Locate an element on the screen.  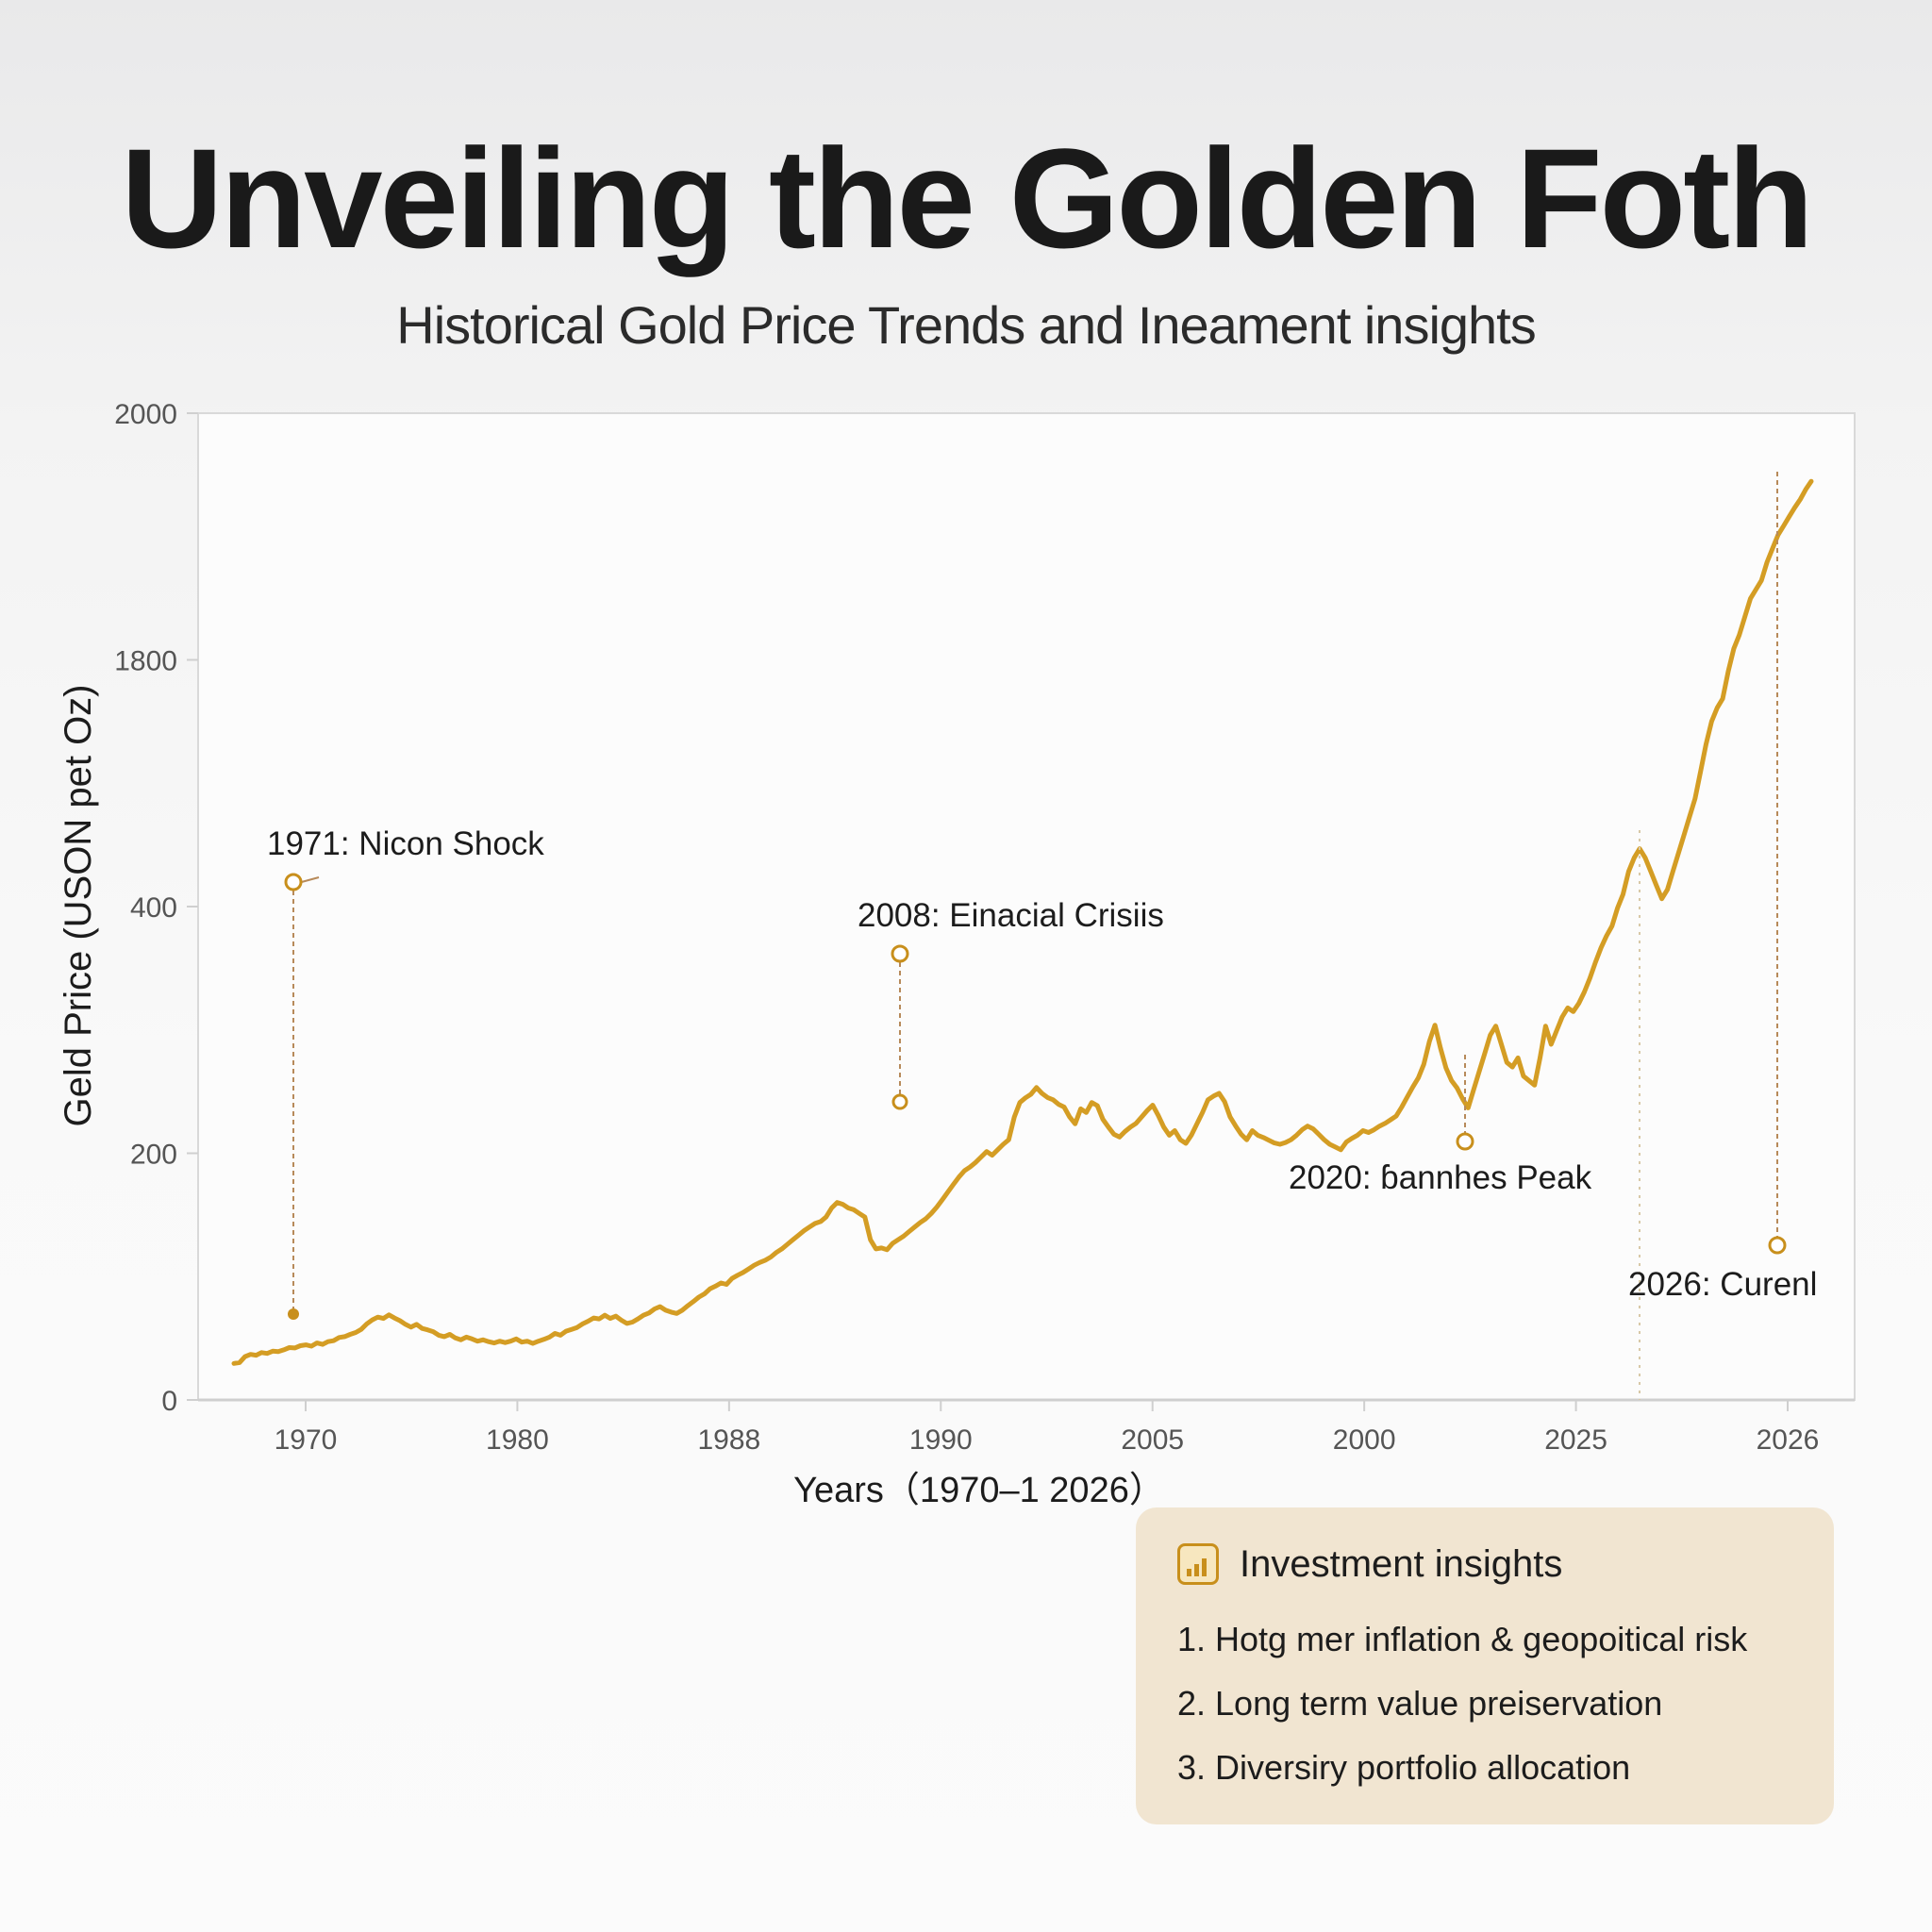
annotation-marker-2008-top is located at coordinates (900, 953).